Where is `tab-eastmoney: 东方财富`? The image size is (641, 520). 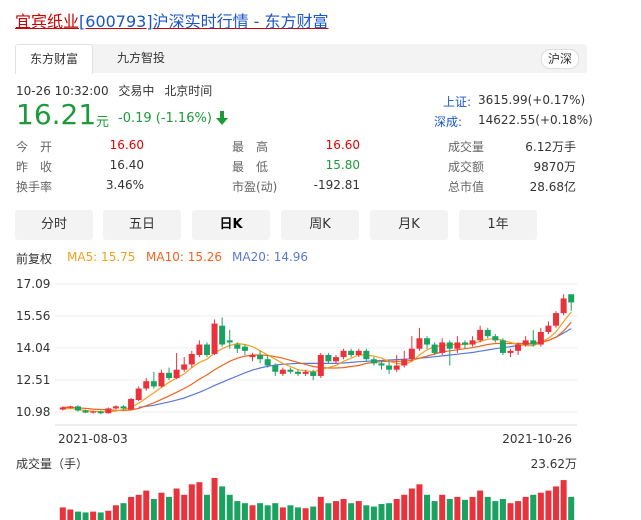
tab-eastmoney: 东方财富 is located at coordinates (54, 59).